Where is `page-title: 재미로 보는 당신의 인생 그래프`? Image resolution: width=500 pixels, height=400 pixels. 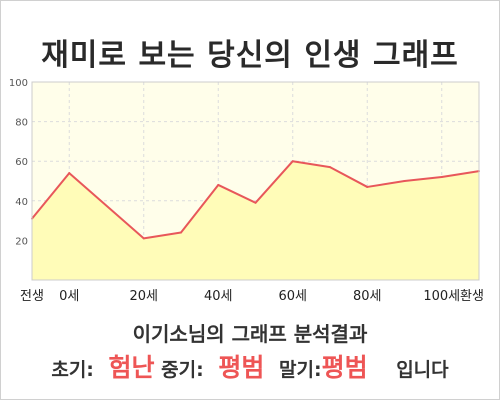
page-title: 재미로 보는 당신의 인생 그래프 is located at coordinates (250, 55).